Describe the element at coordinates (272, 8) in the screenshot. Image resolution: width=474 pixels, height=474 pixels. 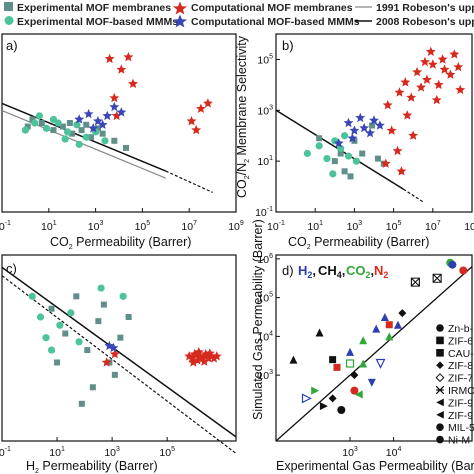
I see `legend-comp-mof-membranes-label: Computational MOF membranes` at that location.